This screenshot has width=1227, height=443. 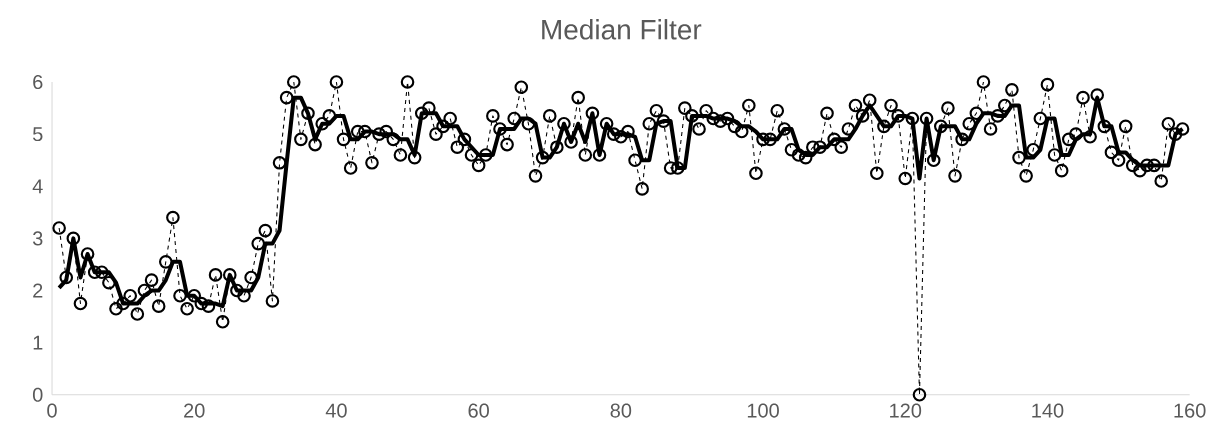 What do you see at coordinates (1190, 410) in the screenshot?
I see `x-tick-label: 160` at bounding box center [1190, 410].